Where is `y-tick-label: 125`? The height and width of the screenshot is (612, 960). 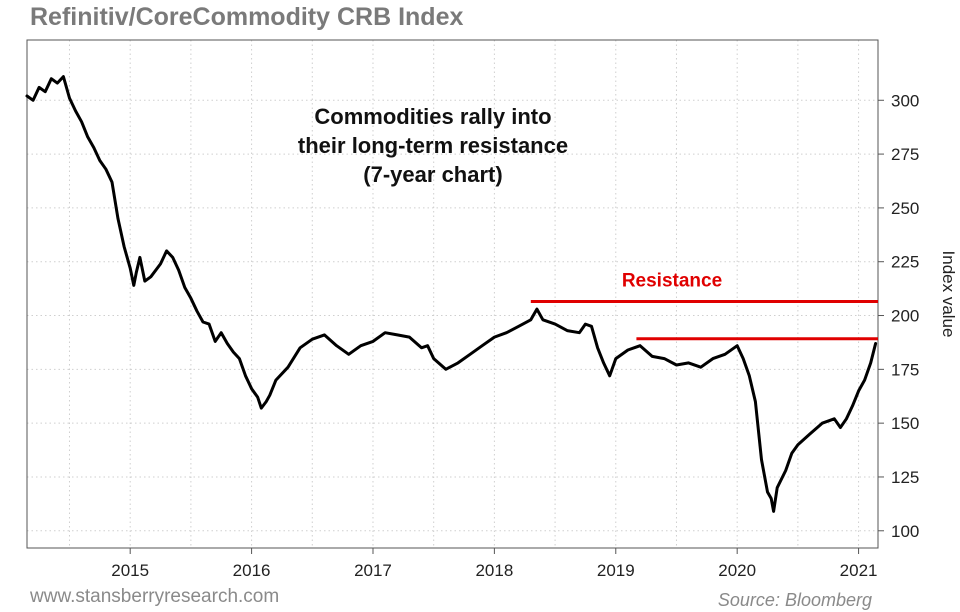
y-tick-label: 125 is located at coordinates (905, 477).